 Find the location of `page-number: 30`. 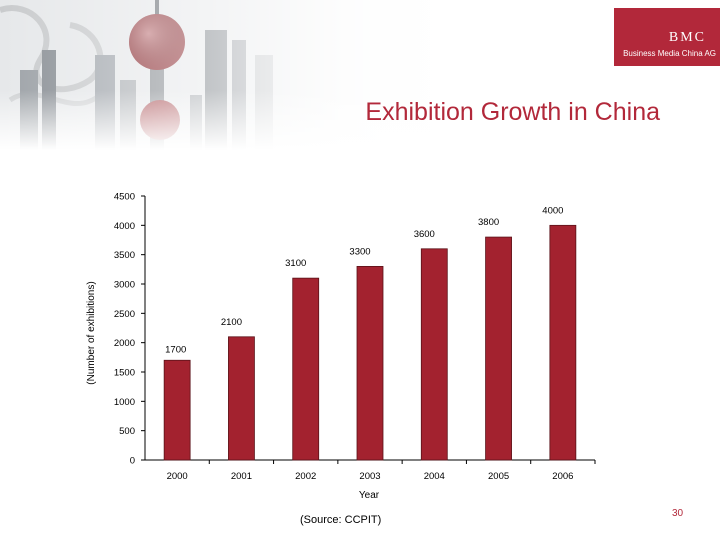

page-number: 30 is located at coordinates (678, 513).